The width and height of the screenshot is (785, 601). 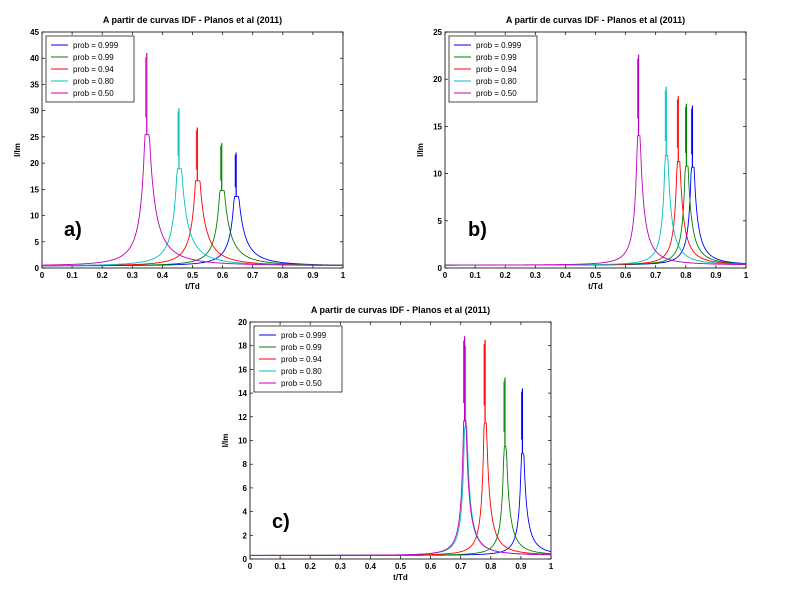 What do you see at coordinates (245, 464) in the screenshot?
I see `y-tick-label: 8` at bounding box center [245, 464].